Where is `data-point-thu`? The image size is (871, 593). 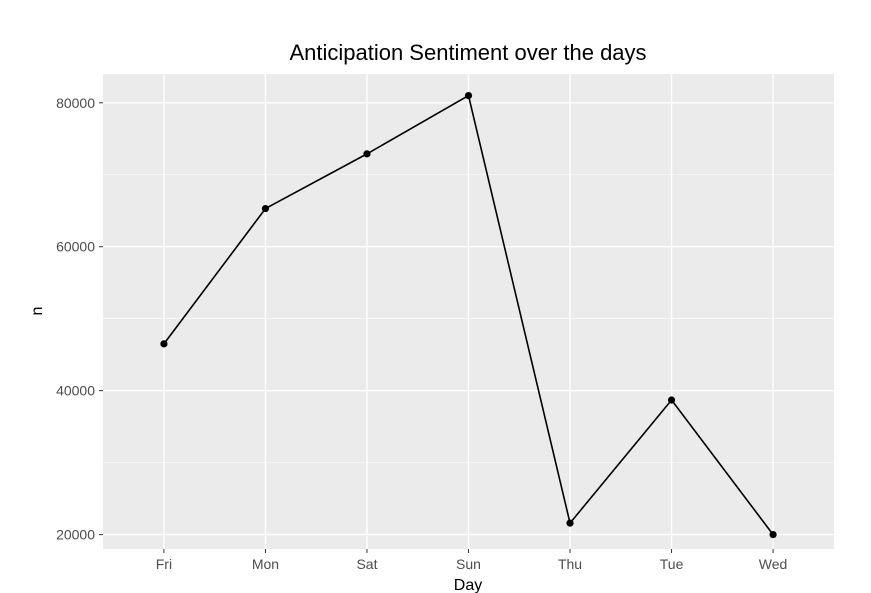 data-point-thu is located at coordinates (570, 523).